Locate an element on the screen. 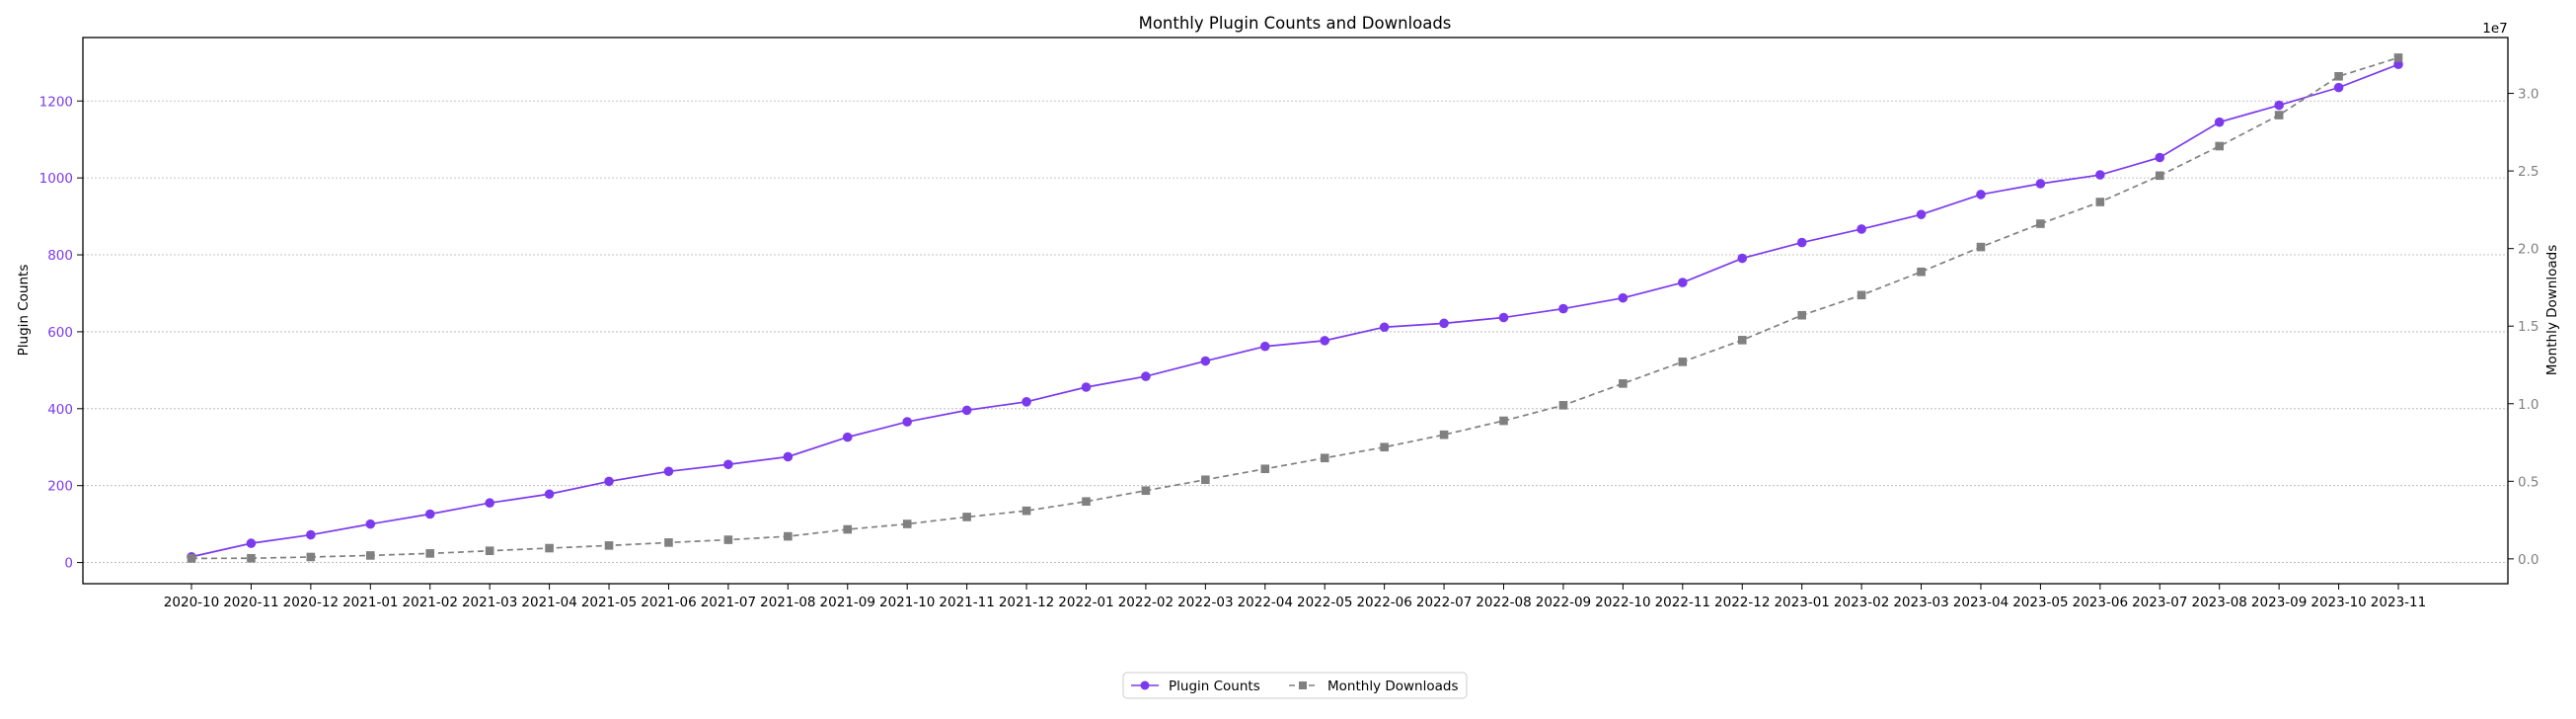  x-tick-label: 2023-10 is located at coordinates (2339, 602).